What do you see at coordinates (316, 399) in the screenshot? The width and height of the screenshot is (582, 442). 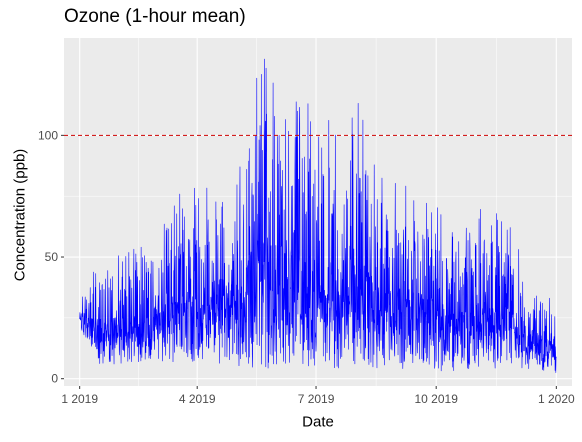 I see `x-tick-label: 7 2019` at bounding box center [316, 399].